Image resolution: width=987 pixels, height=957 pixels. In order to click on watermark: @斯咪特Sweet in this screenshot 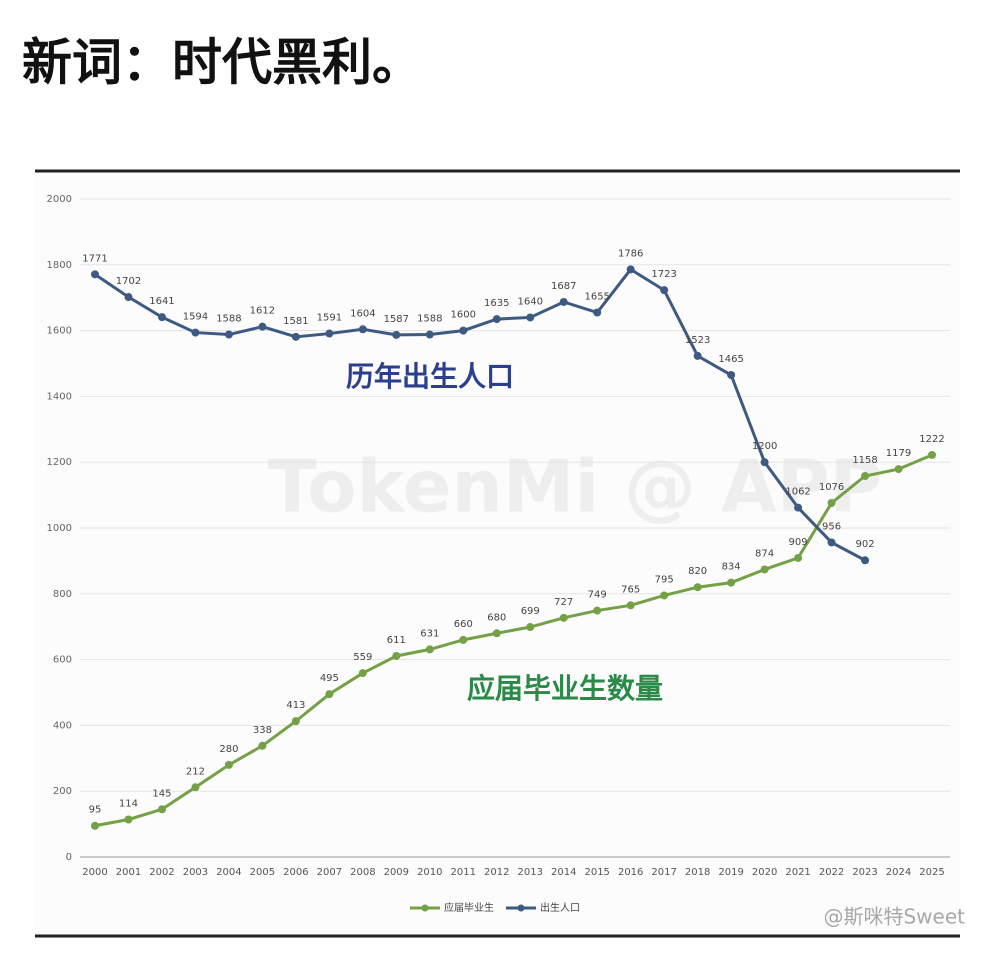, I will do `click(894, 917)`.